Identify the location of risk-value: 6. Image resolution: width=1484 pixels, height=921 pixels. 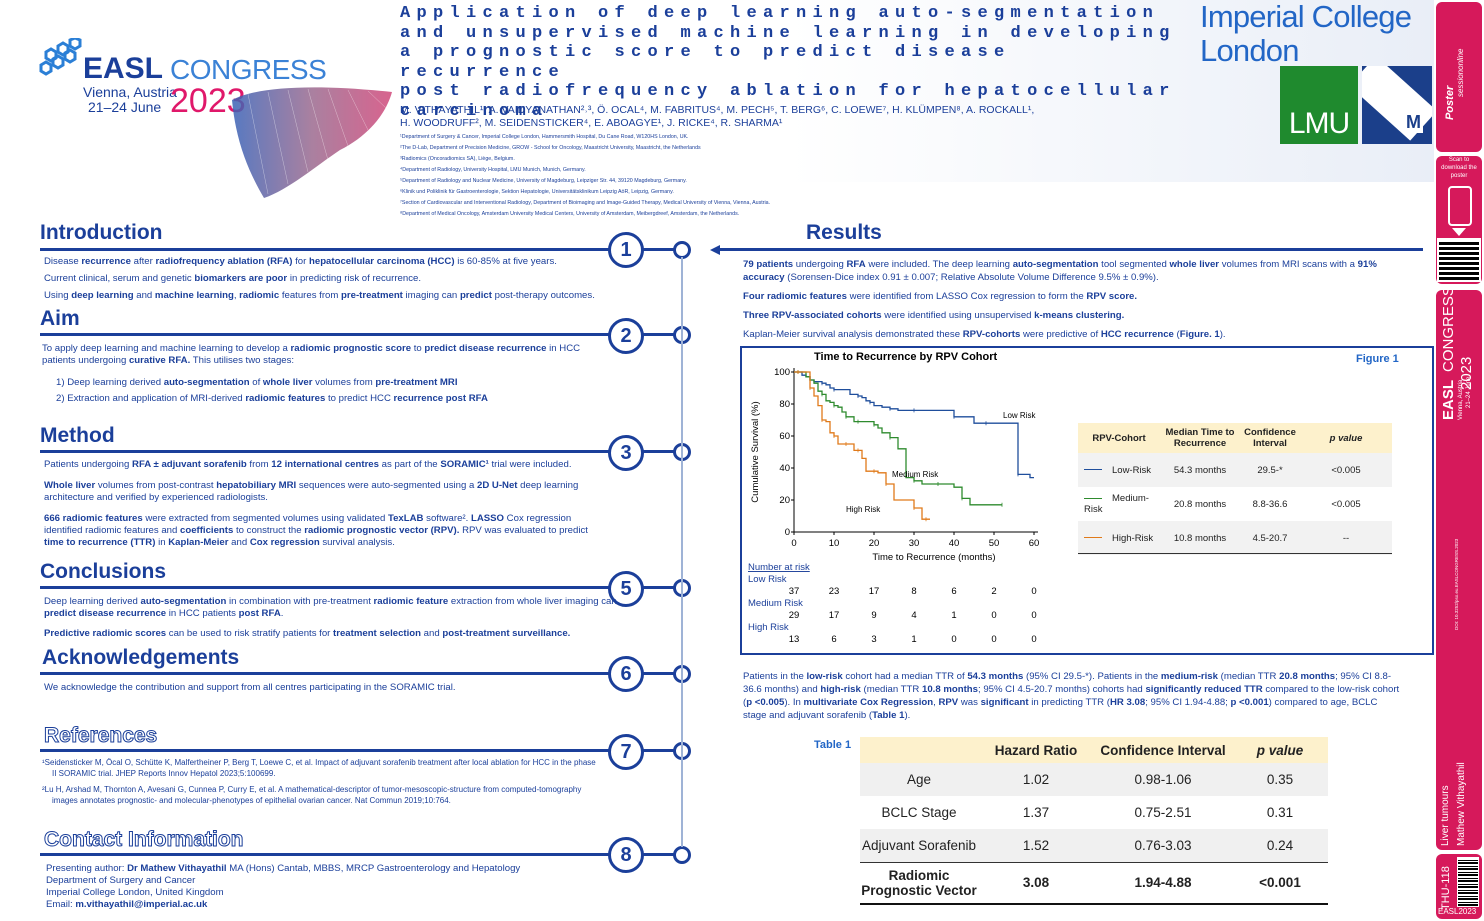
(833, 639).